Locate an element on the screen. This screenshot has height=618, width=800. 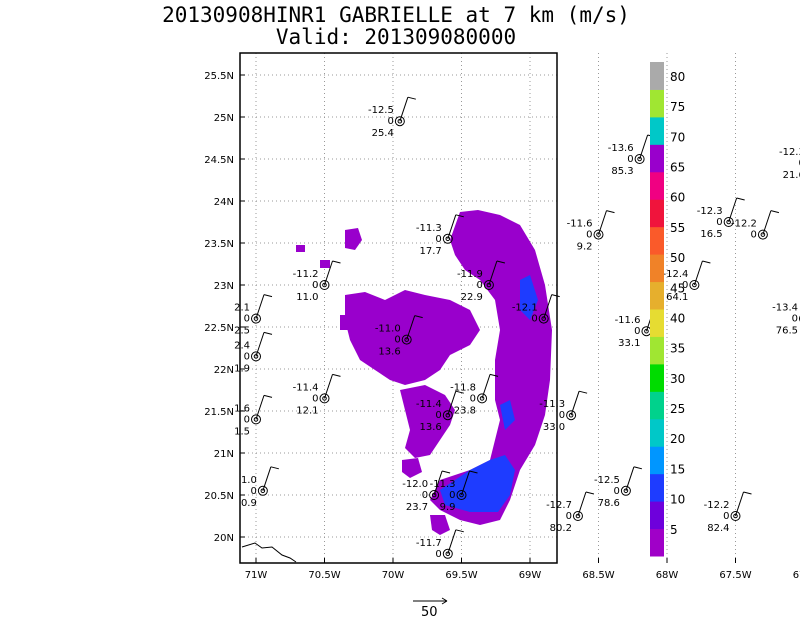
colorbar-label: 25 is located at coordinates (677, 409).